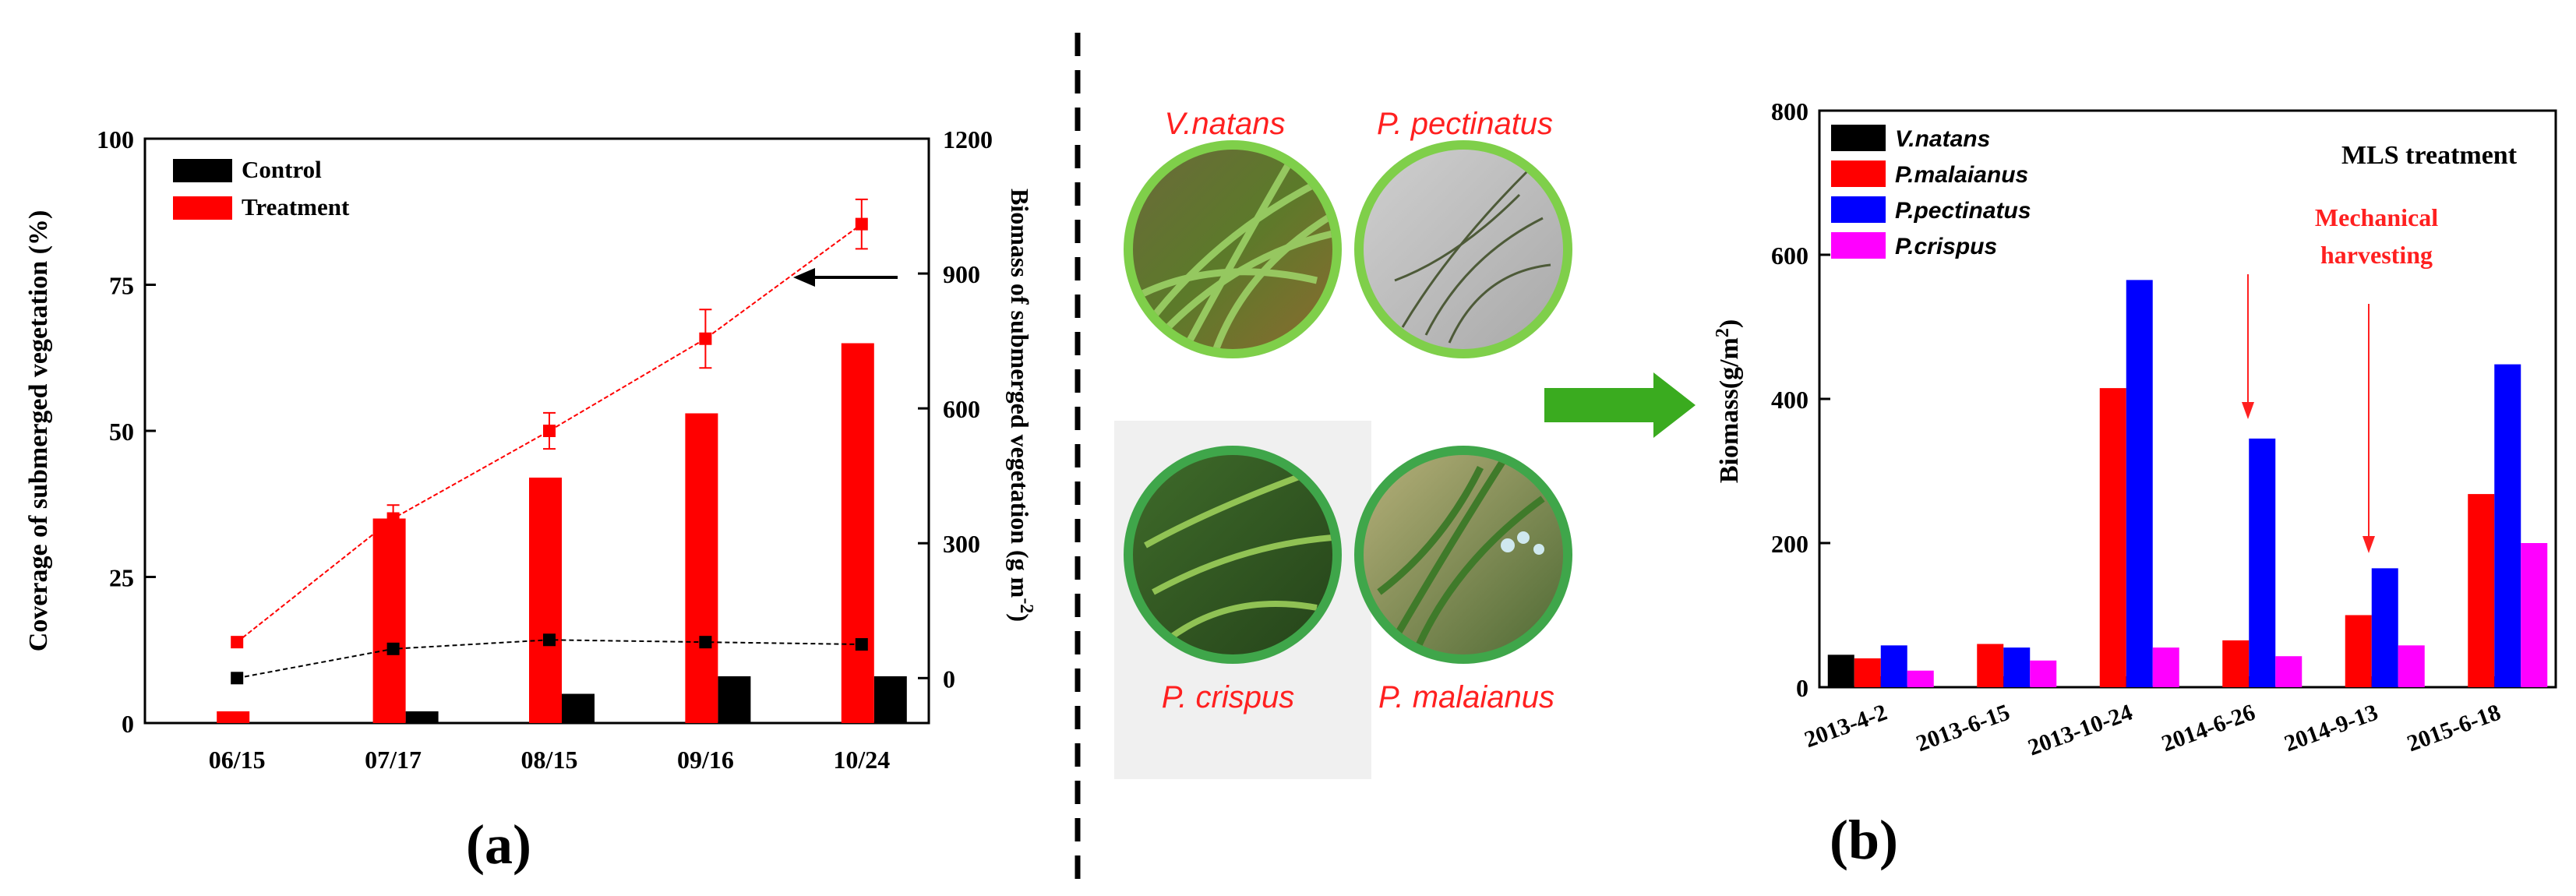 This screenshot has height=896, width=2576. I want to click on legend-label: P.crispus, so click(1946, 246).